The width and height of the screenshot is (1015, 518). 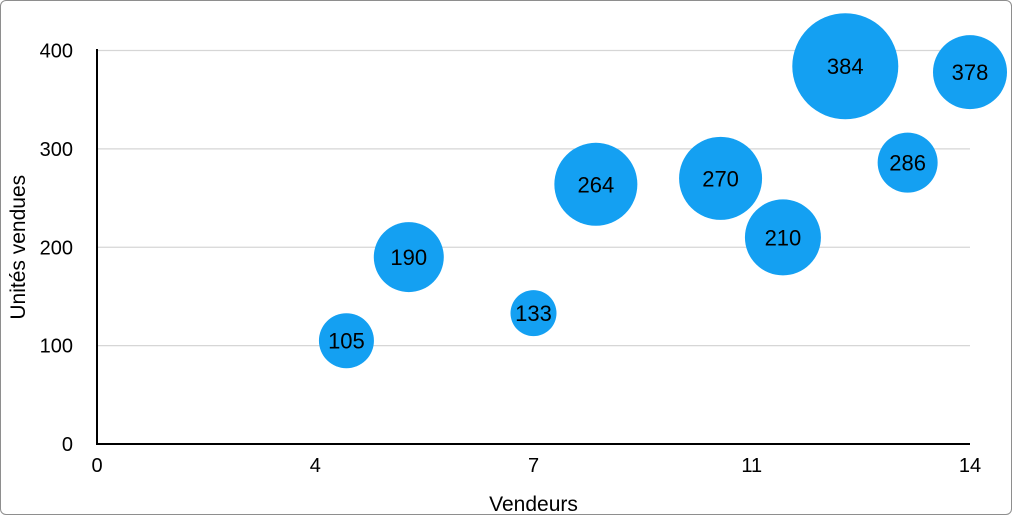 What do you see at coordinates (315, 466) in the screenshot?
I see `x-tick-label: 4` at bounding box center [315, 466].